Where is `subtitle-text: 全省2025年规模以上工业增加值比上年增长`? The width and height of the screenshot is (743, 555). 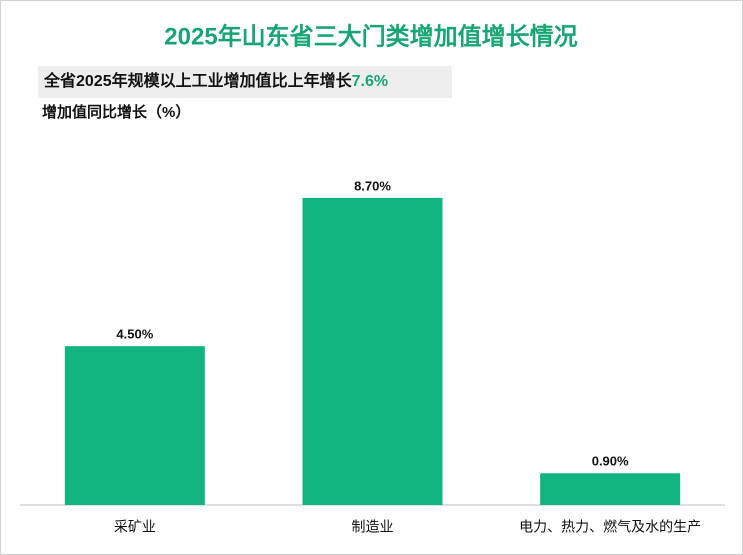 subtitle-text: 全省2025年规模以上工业增加值比上年增长 is located at coordinates (198, 80).